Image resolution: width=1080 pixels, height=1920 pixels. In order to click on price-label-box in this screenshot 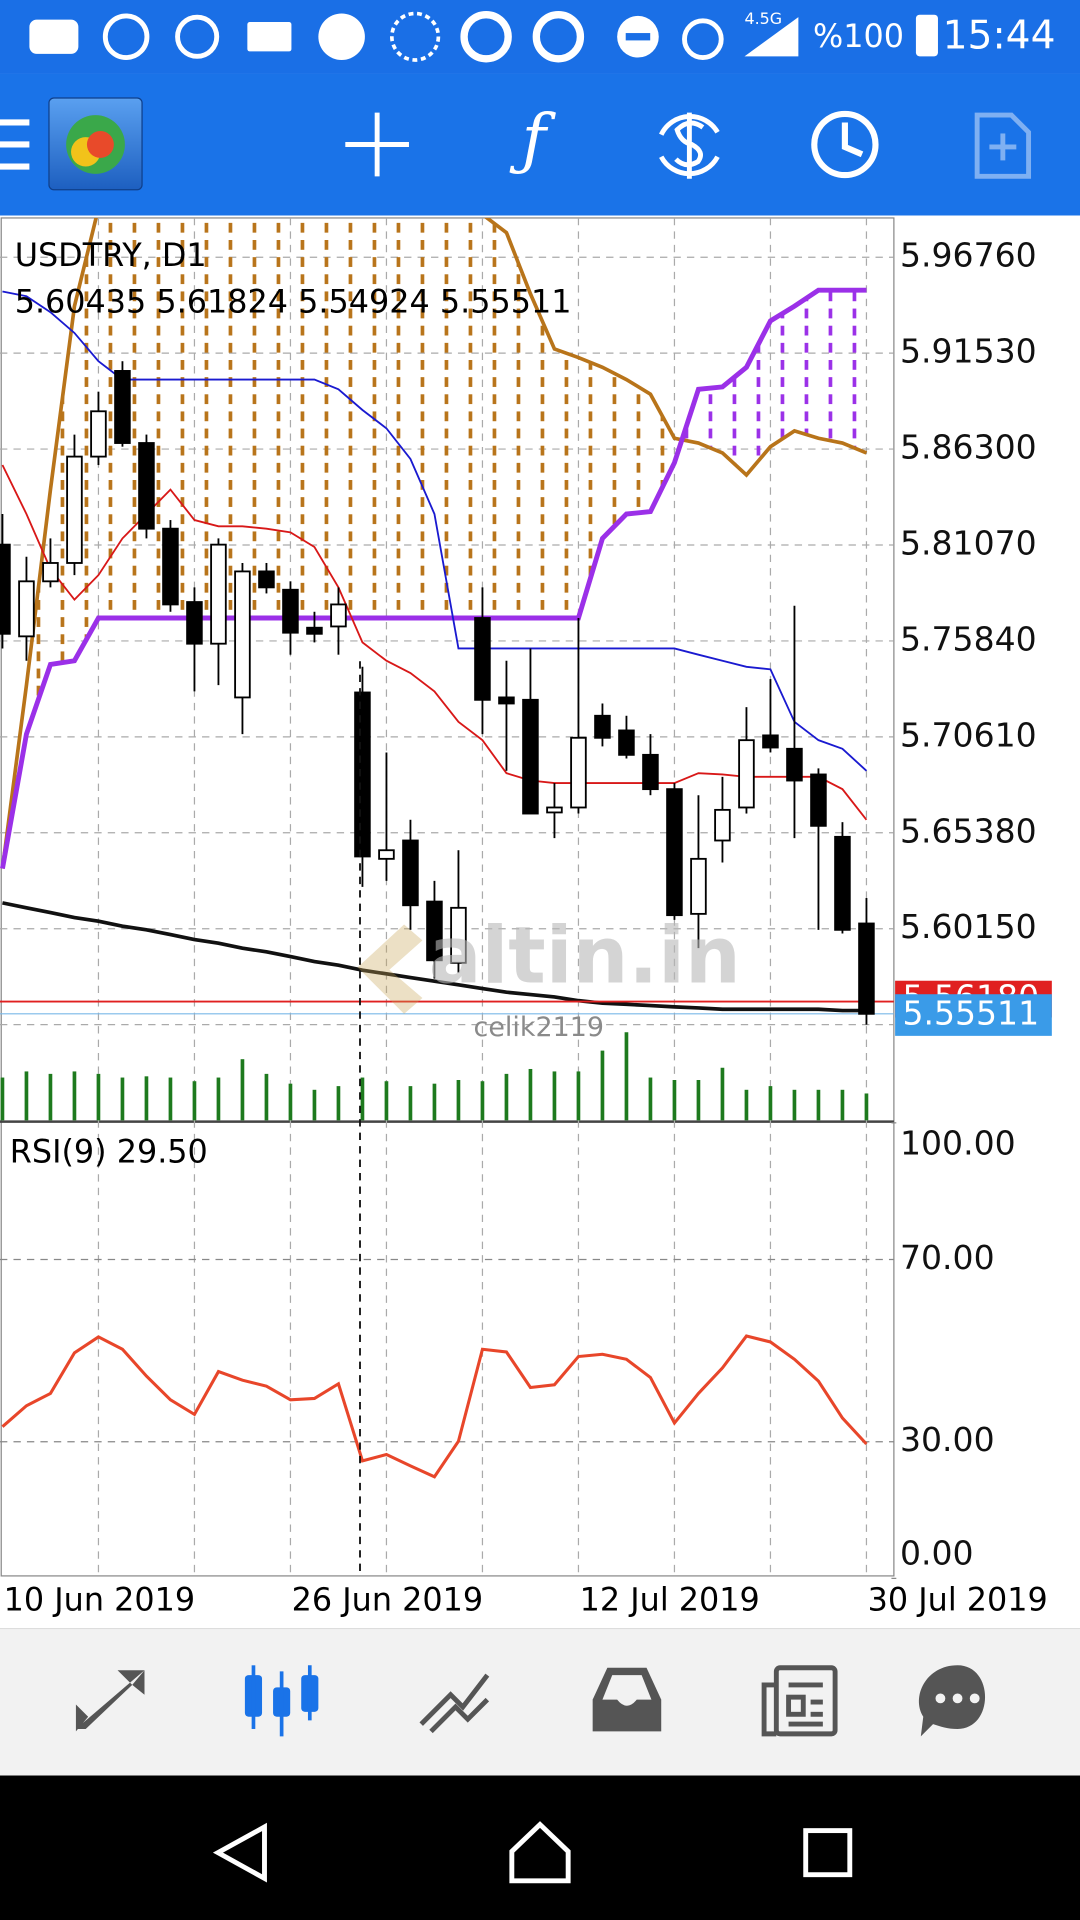, I will do `click(973, 1015)`.